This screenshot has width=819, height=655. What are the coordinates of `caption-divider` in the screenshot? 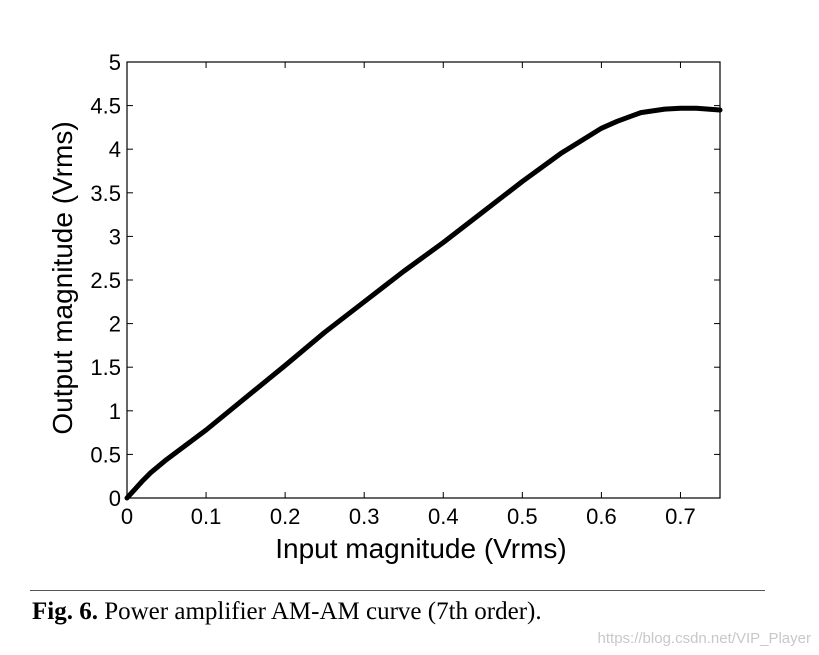 It's located at (397, 590).